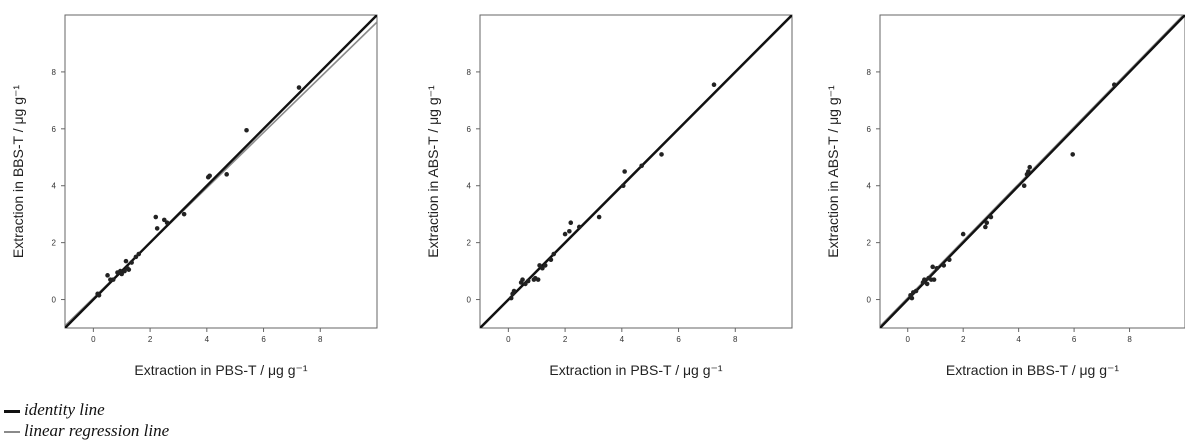  Describe the element at coordinates (18, 171) in the screenshot. I see `y-axis-label: Extraction in BBS-T / μg g⁻¹` at that location.